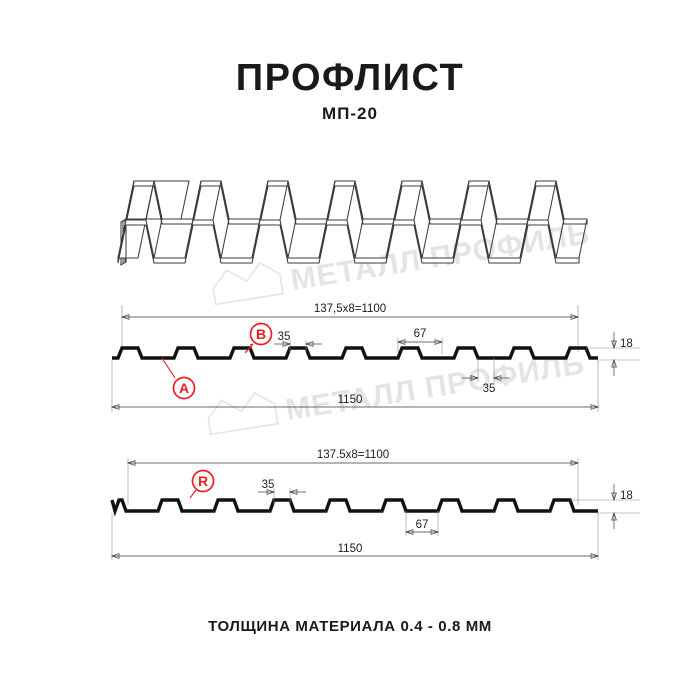  What do you see at coordinates (605, 506) in the screenshot?
I see `dim-height-18-b: 18` at bounding box center [605, 506].